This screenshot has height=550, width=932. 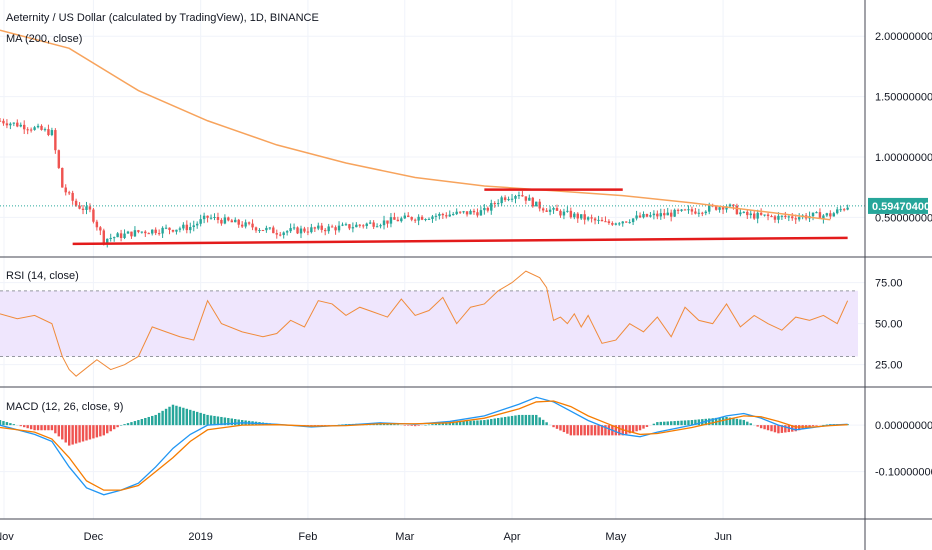 What do you see at coordinates (511, 537) in the screenshot?
I see `x-tick-label: Apr` at bounding box center [511, 537].